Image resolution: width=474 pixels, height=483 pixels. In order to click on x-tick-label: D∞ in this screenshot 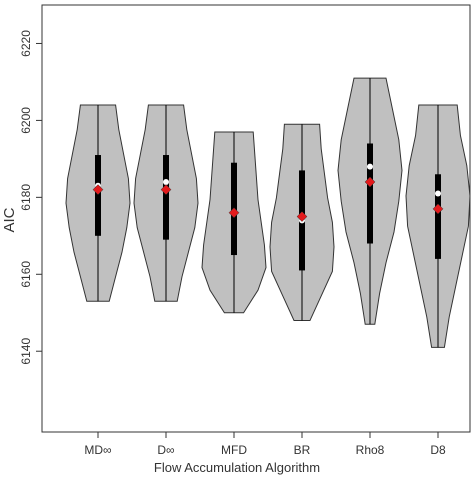, I will do `click(165, 450)`.